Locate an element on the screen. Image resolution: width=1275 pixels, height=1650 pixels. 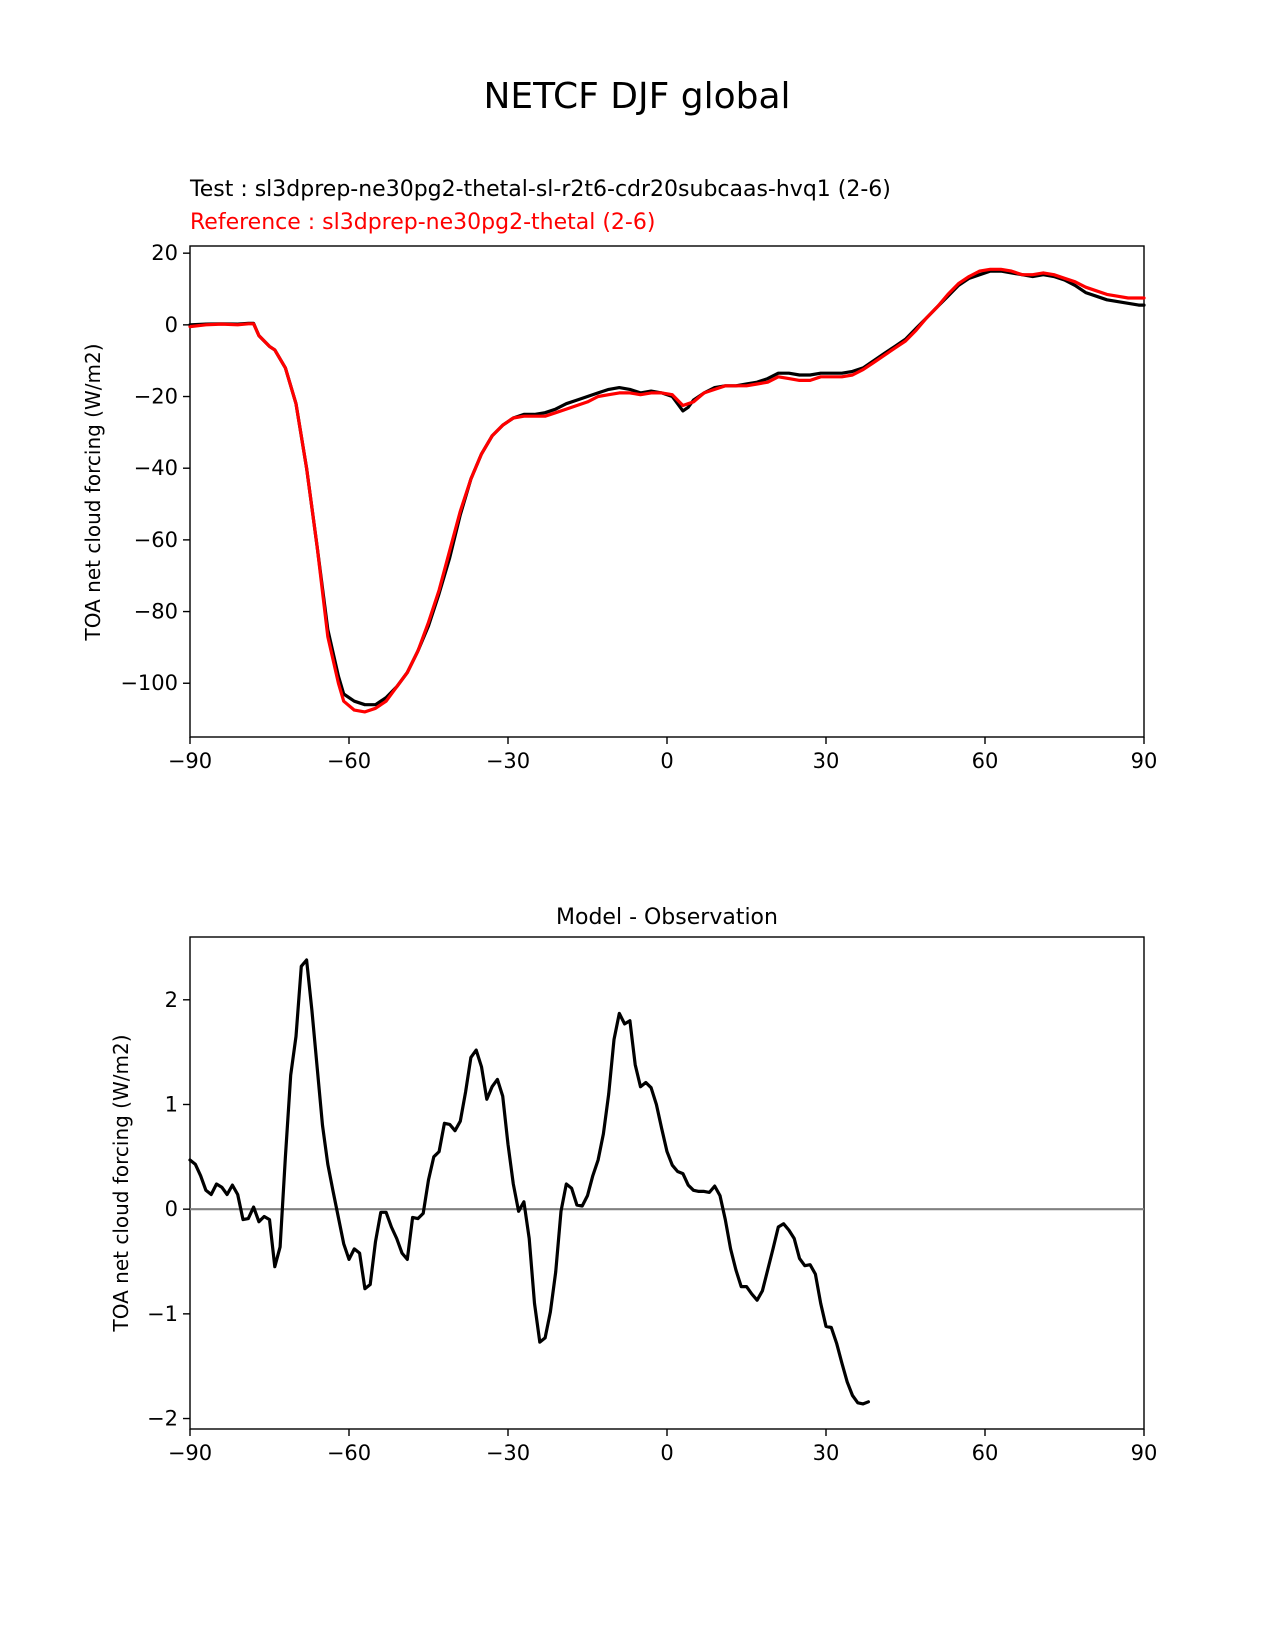
top-y-tick-label: 0 is located at coordinates (171, 325).